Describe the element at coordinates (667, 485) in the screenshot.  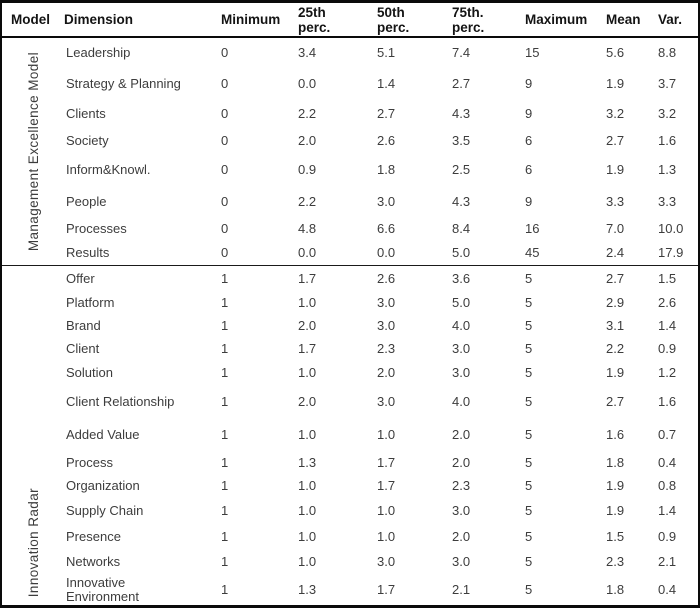
I see `stat-cell: 0.8` at that location.